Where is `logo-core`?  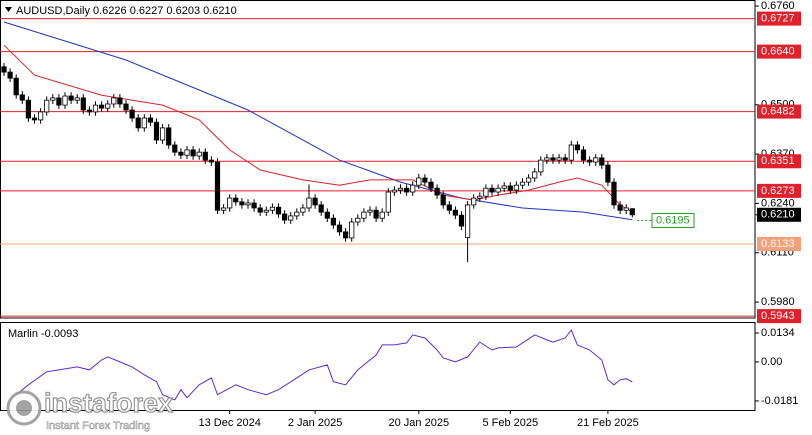 logo-core is located at coordinates (24, 408).